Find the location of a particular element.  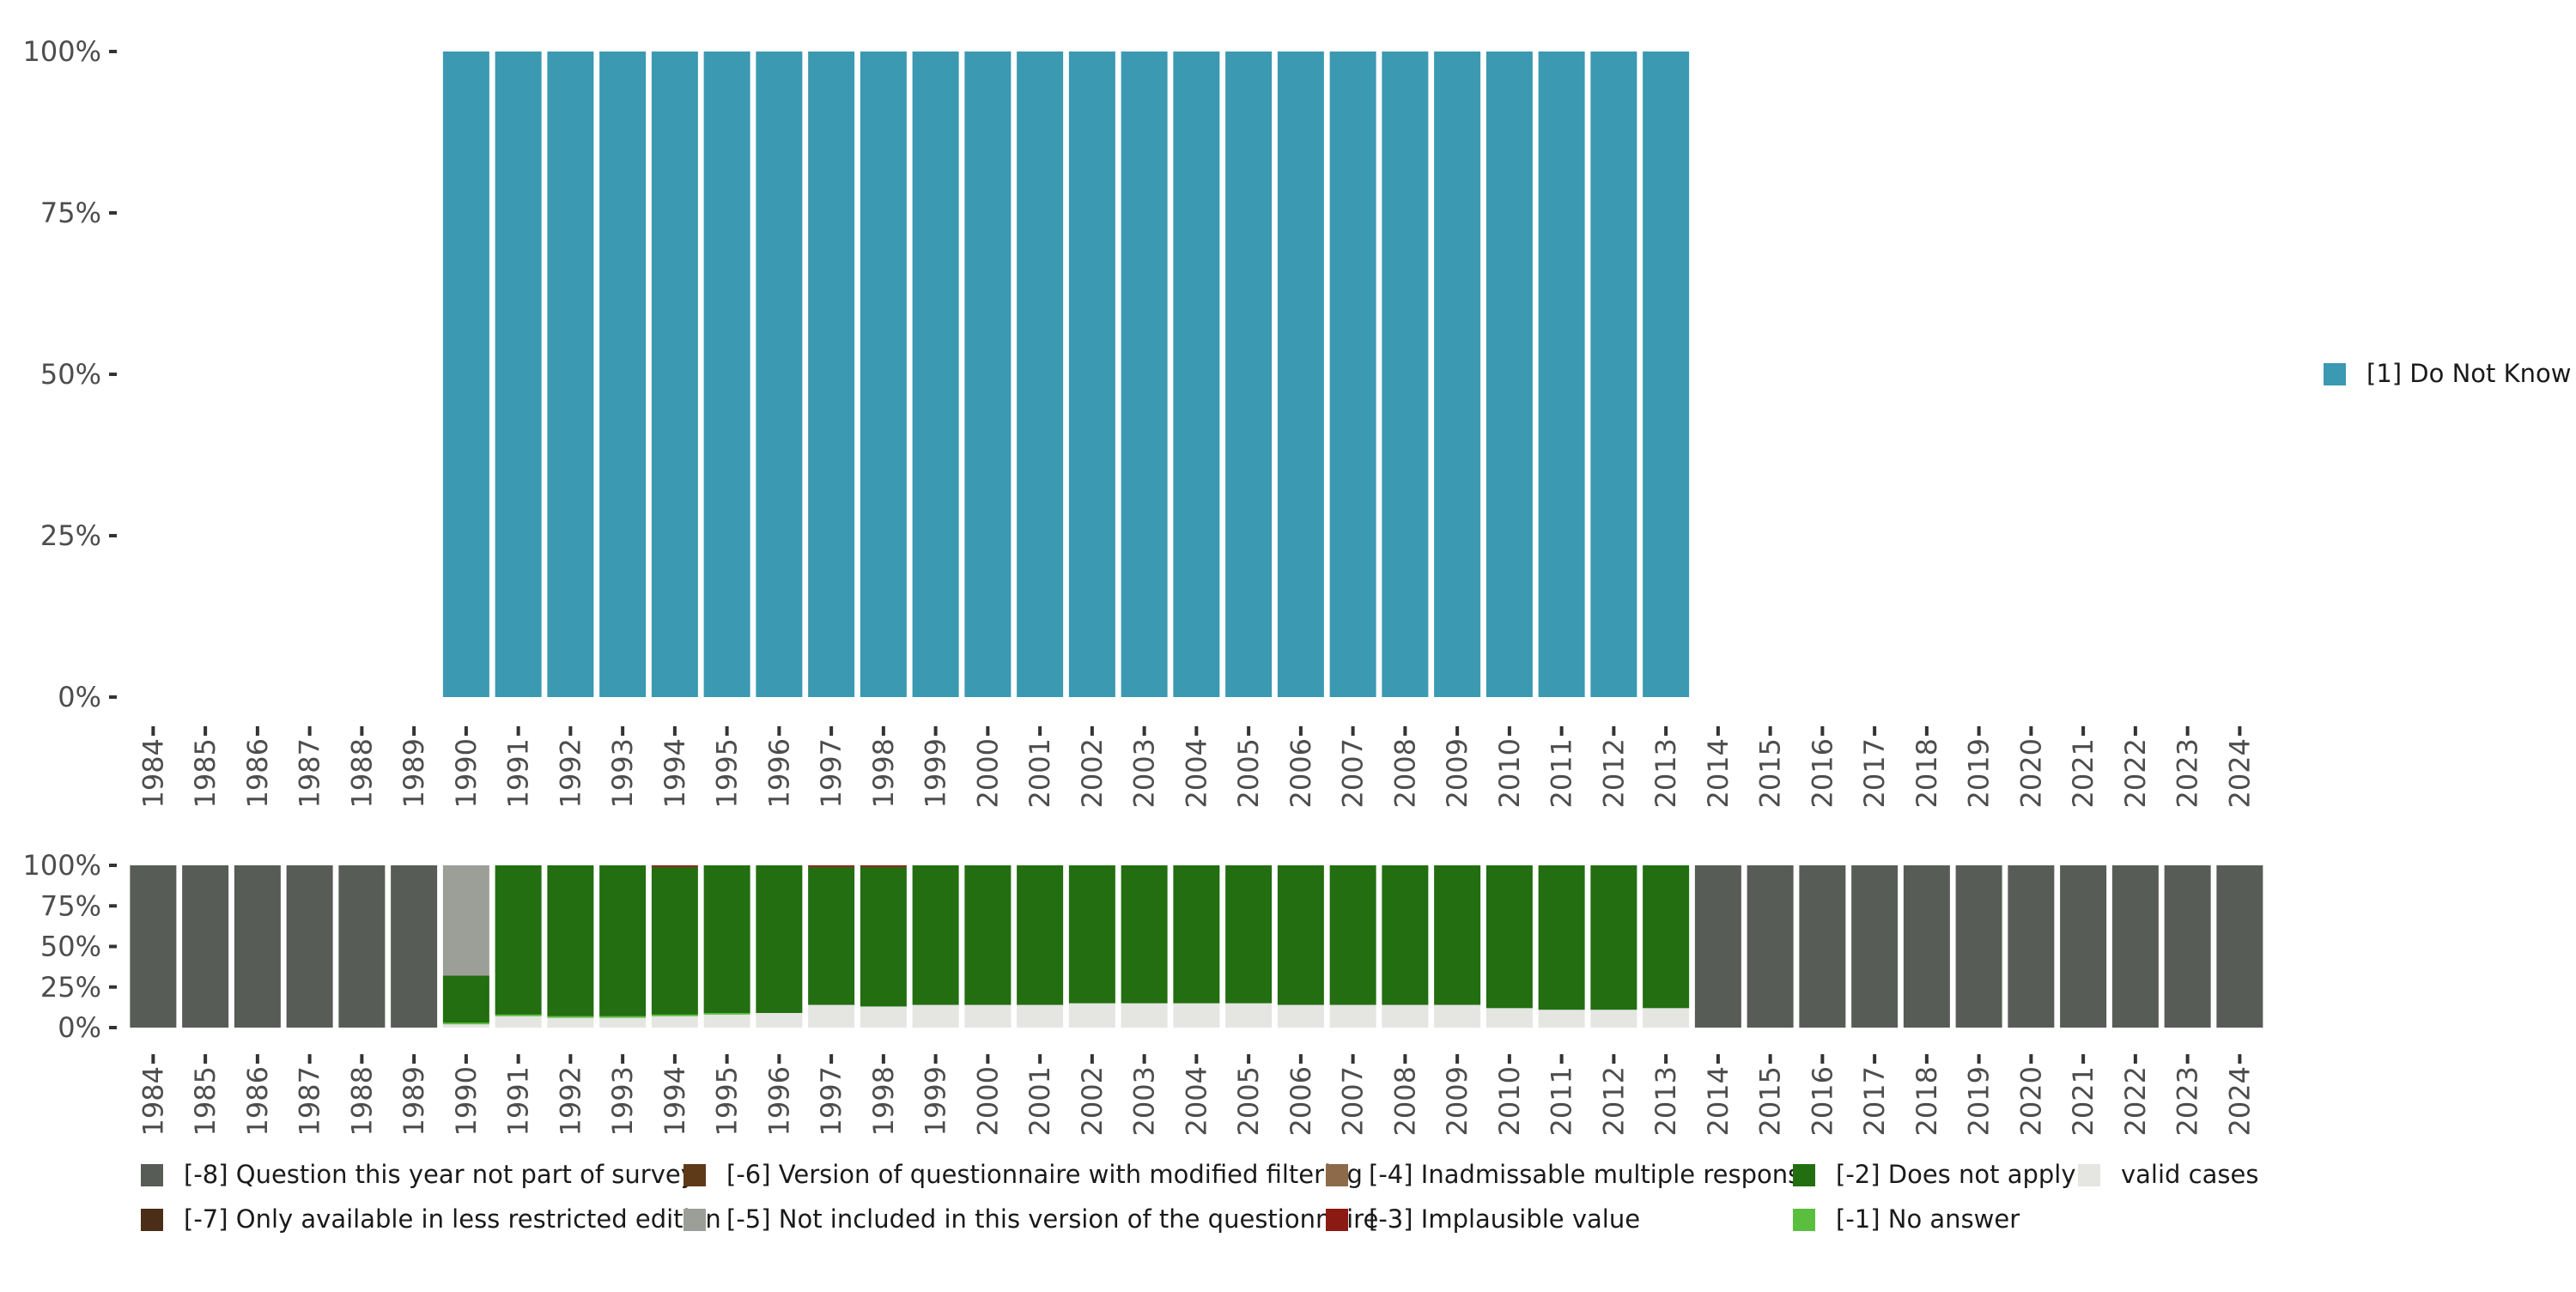

x-tick-label-1994: 1994 is located at coordinates (675, 1101).